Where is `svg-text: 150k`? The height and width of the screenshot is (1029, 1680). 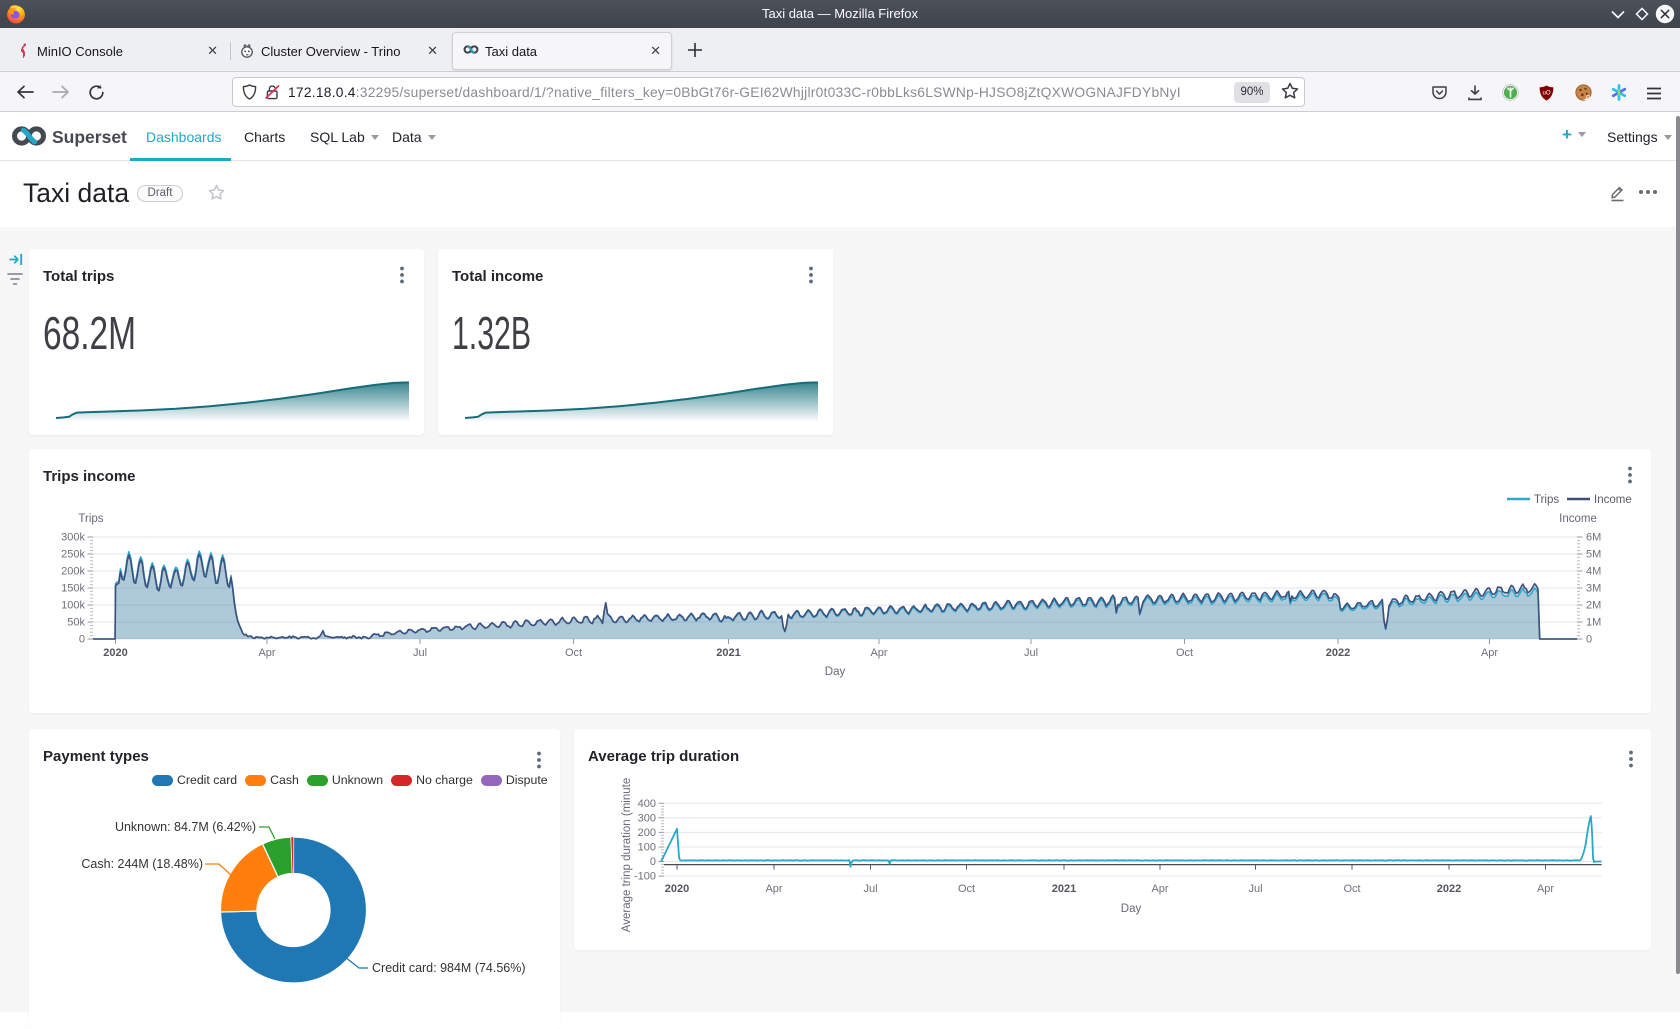 svg-text: 150k is located at coordinates (73, 589).